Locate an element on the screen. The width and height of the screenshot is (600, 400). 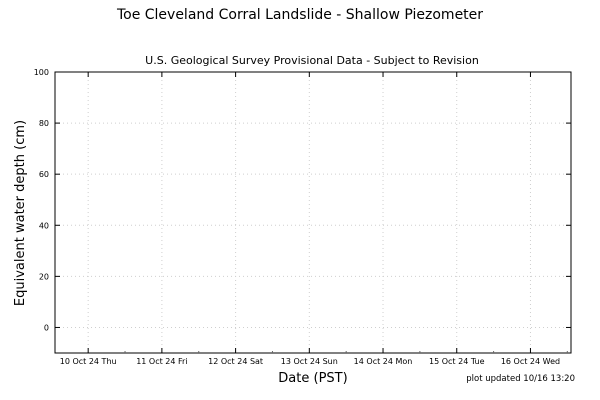
x-tick-label: 12 Oct 24 Sat is located at coordinates (235, 361).